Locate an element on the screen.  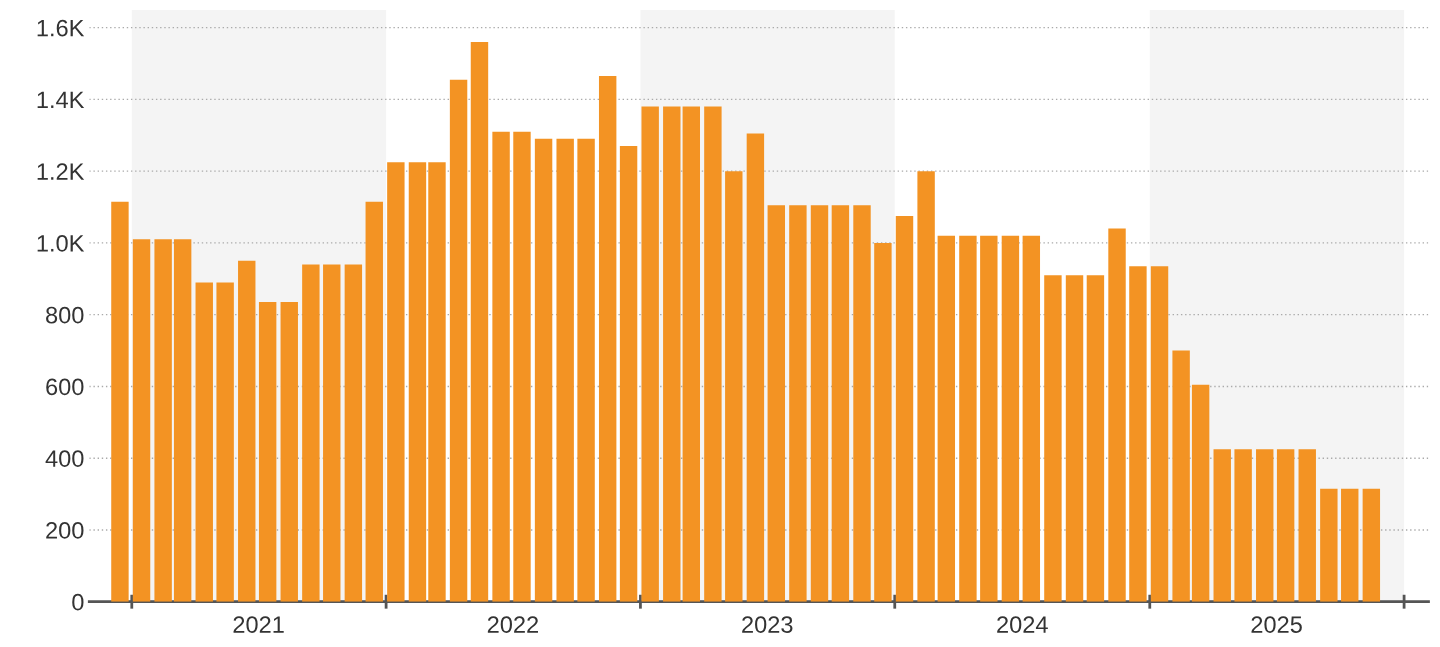
x-tick-label: 2021 is located at coordinates (258, 624).